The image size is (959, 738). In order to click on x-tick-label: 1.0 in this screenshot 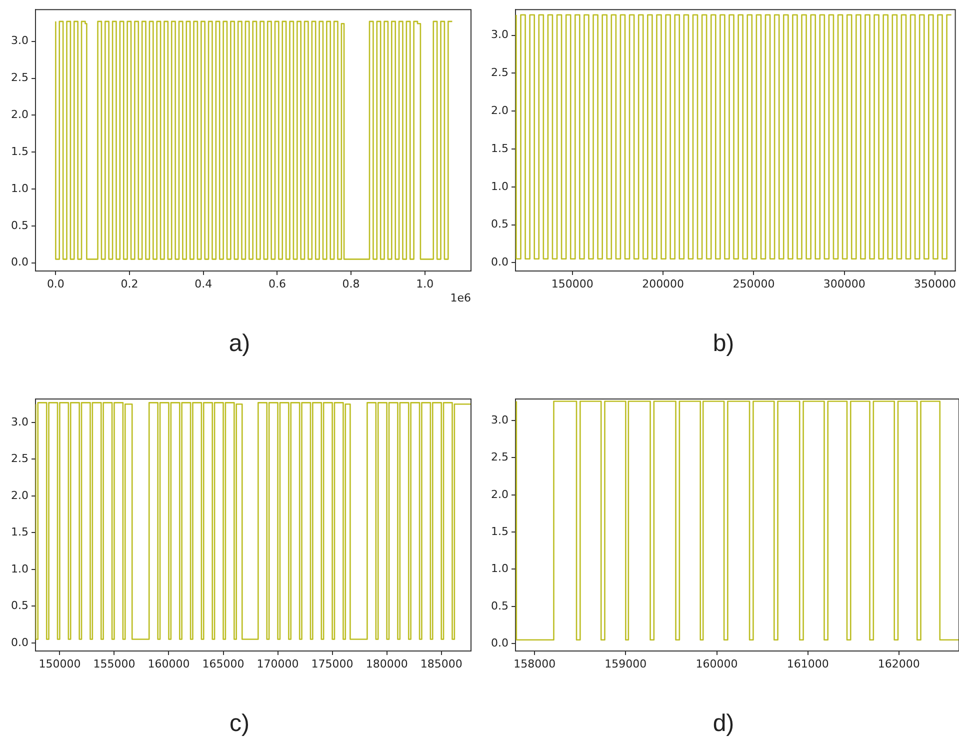, I will do `click(425, 283)`.